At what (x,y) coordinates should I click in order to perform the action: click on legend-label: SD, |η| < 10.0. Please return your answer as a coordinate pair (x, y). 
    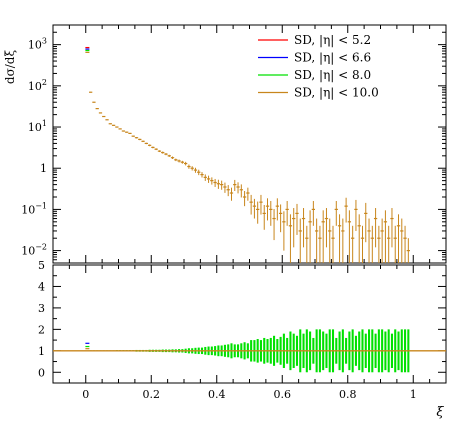
    Looking at the image, I should click on (336, 93).